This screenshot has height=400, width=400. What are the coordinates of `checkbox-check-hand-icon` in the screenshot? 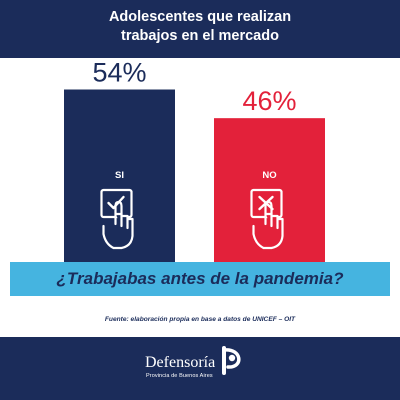 It's located at (117, 219).